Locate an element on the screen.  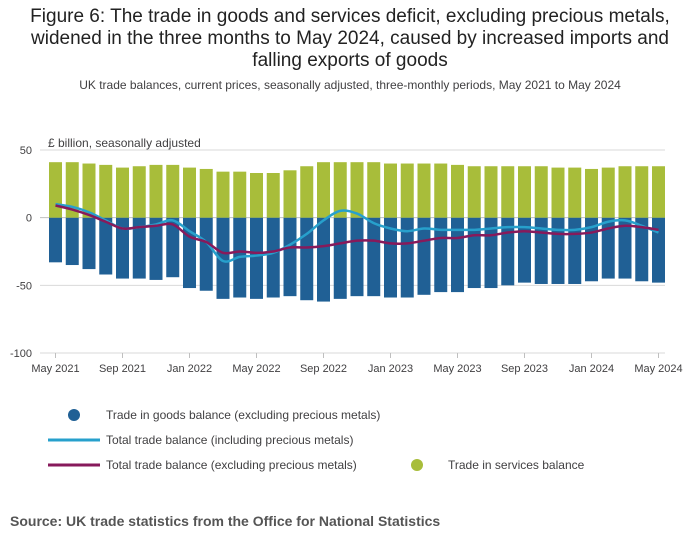
y-tick-label: 50 is located at coordinates (26, 151).